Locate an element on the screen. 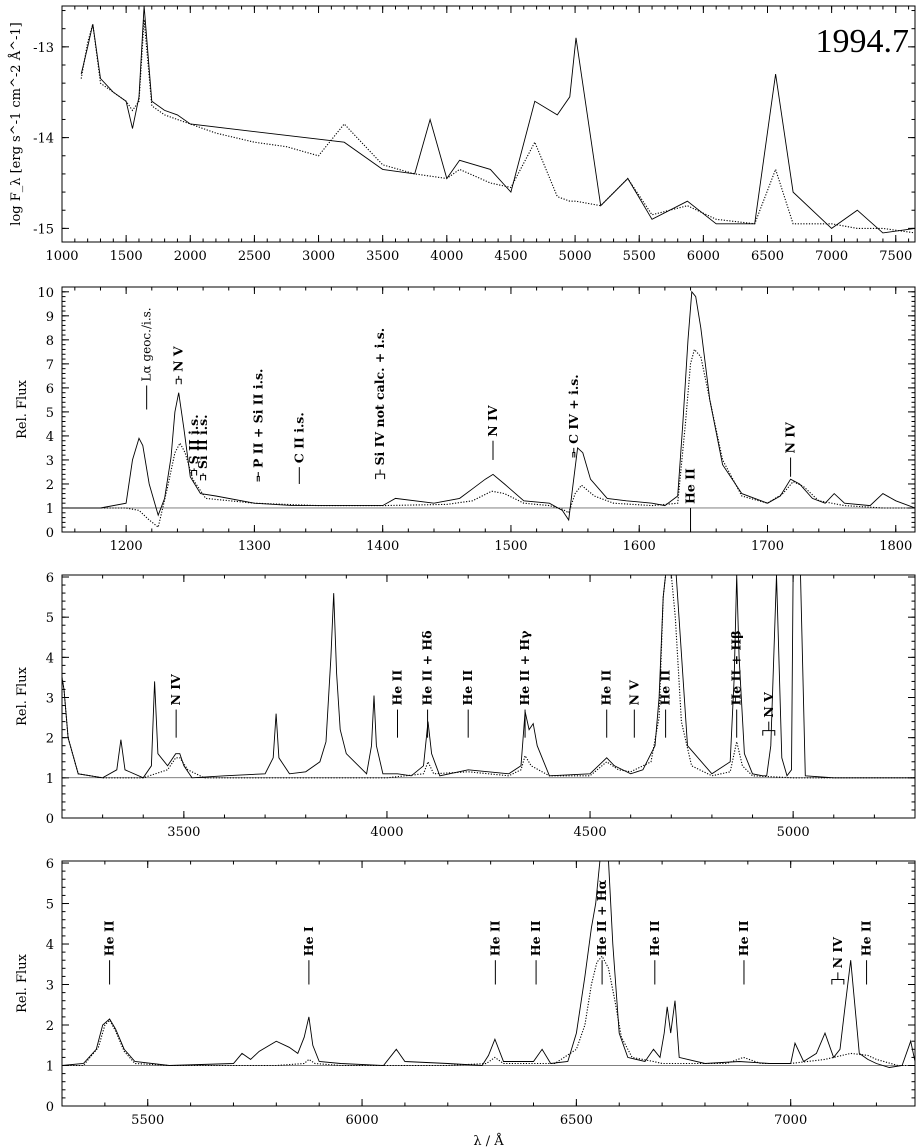 The width and height of the screenshot is (920, 1148). line-id-label: Lα geoc./i.s. is located at coordinates (147, 344).